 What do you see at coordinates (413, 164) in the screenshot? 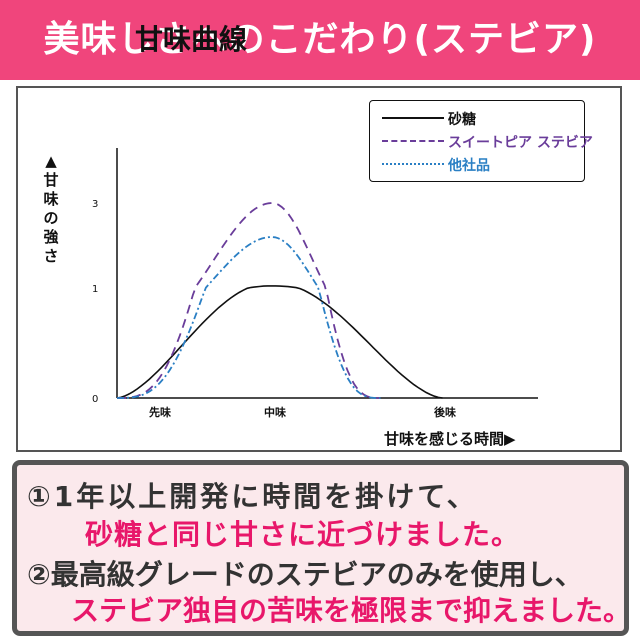
I see `legend-swatch-other` at bounding box center [413, 164].